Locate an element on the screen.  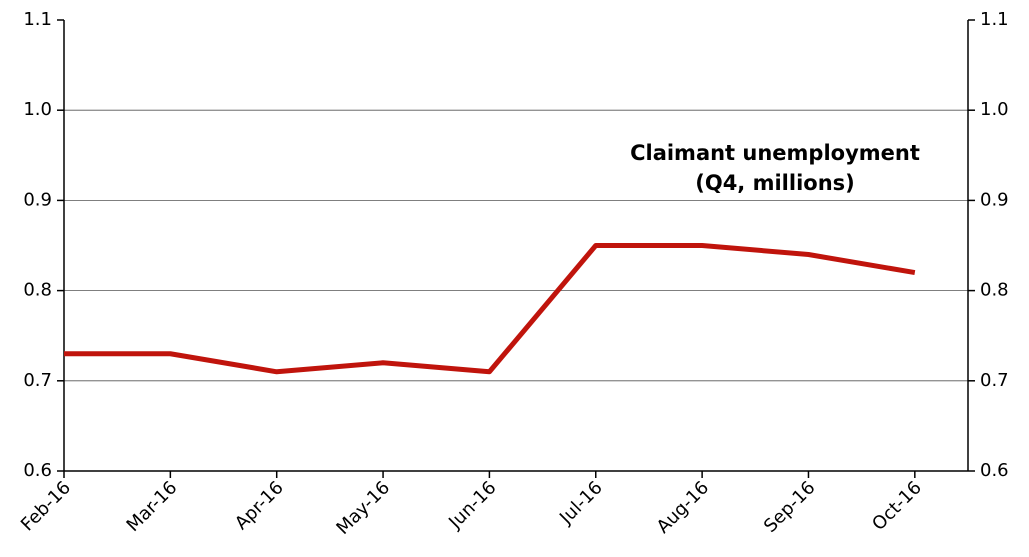
x-tick-label: Oct-16 is located at coordinates (897, 506).